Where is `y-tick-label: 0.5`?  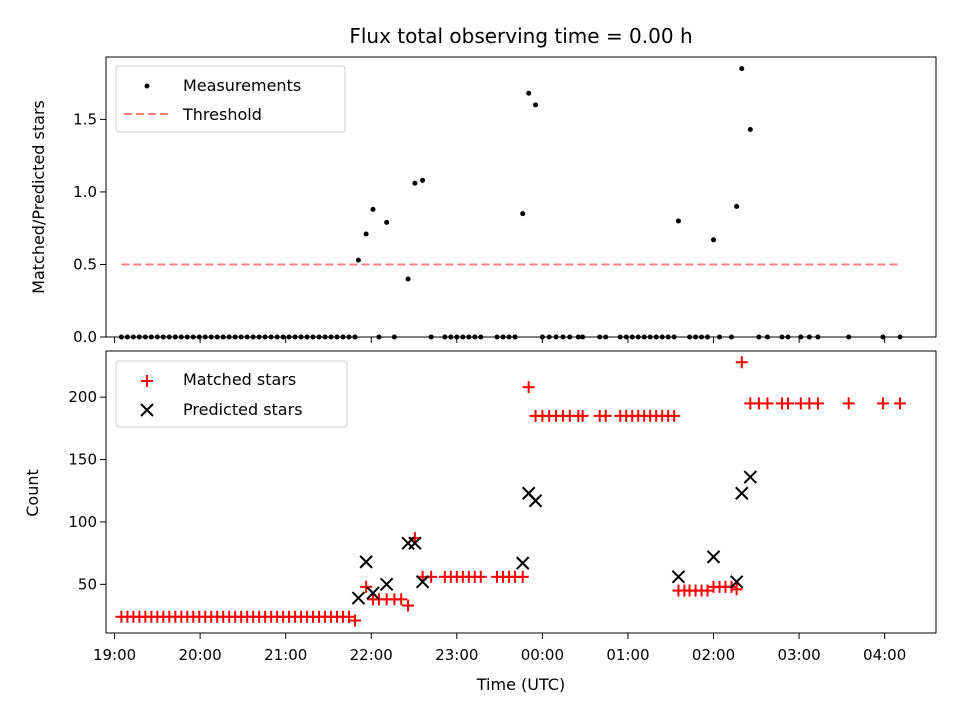
y-tick-label: 0.5 is located at coordinates (85, 264).